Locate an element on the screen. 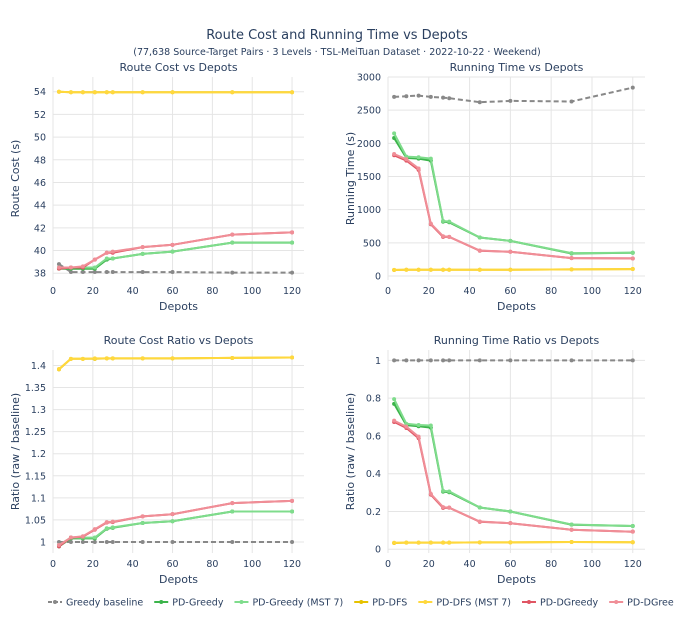  legend-item: PD-DGreedy is located at coordinates (560, 603).